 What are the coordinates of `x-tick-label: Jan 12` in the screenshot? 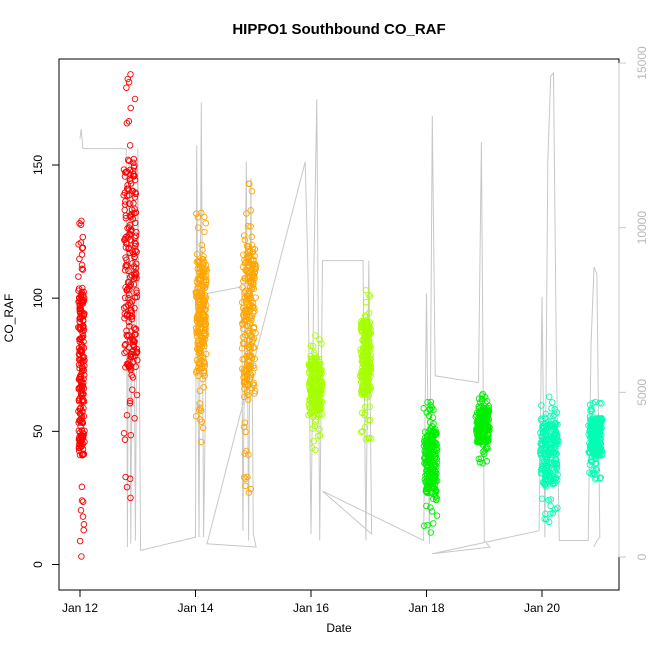 It's located at (80, 608).